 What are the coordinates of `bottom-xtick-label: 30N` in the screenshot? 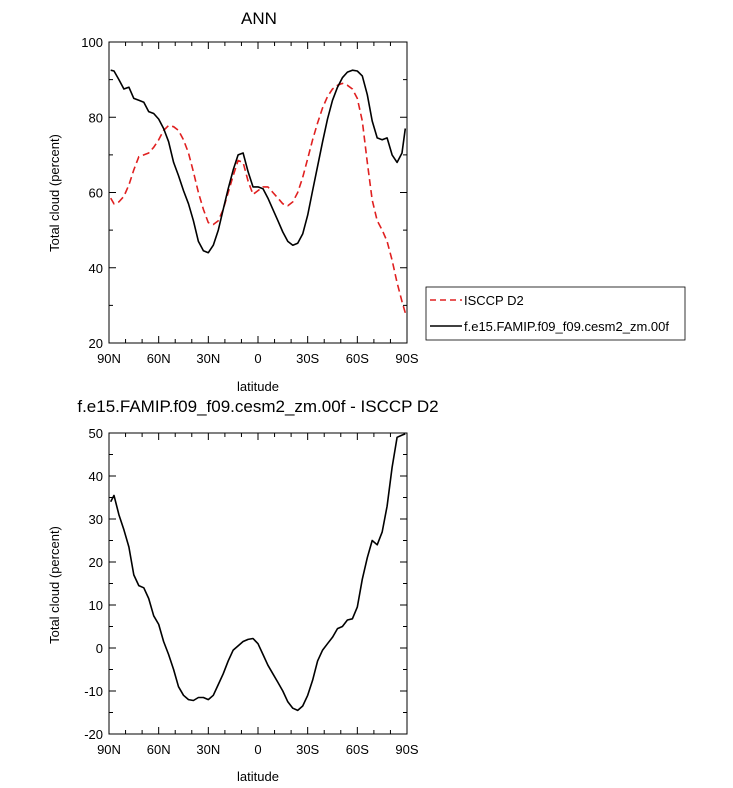 It's located at (208, 749).